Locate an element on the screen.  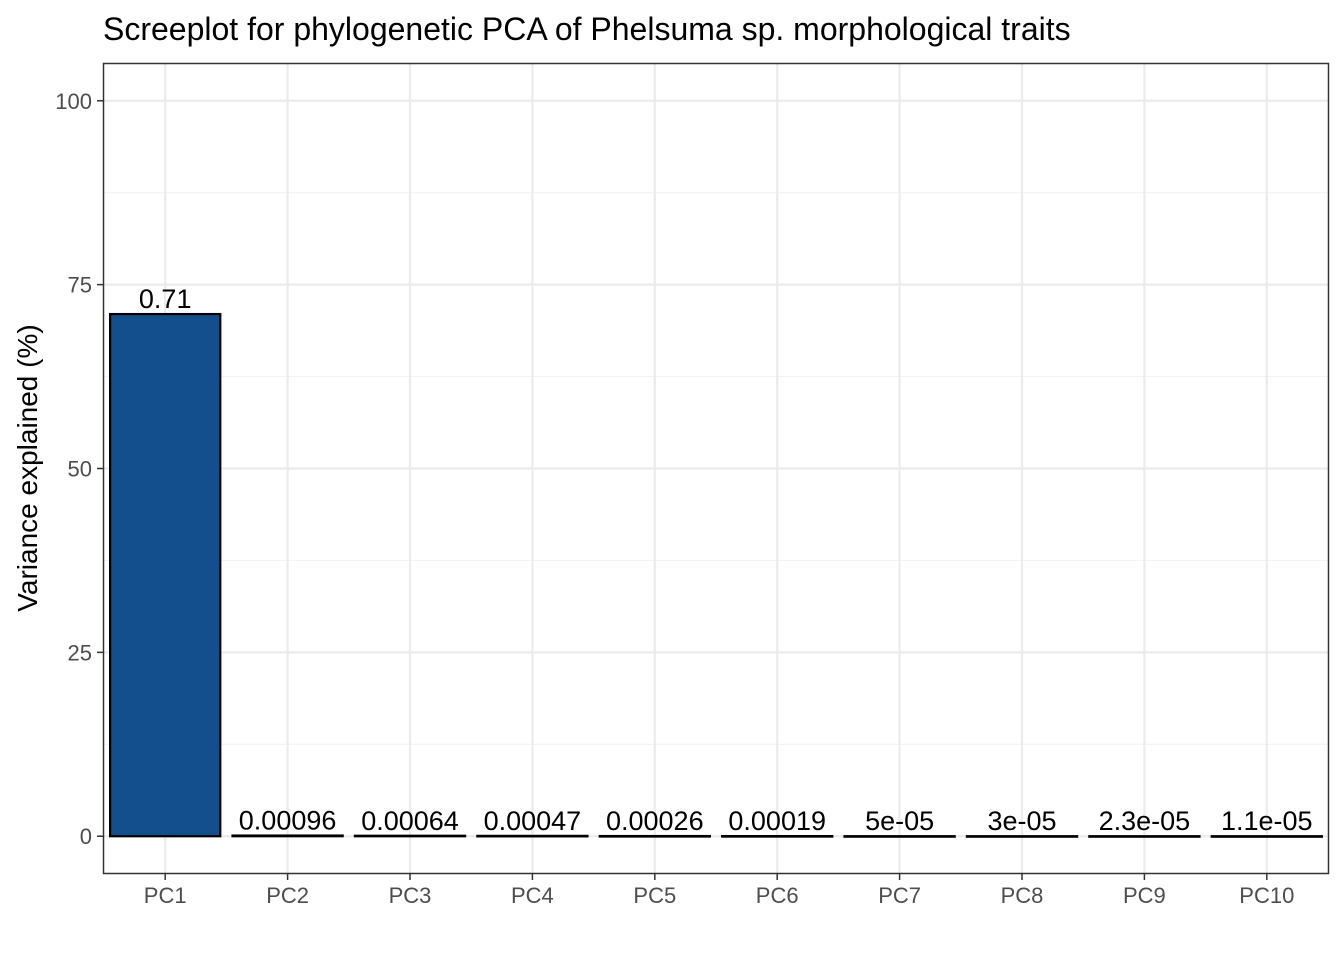
bar-pc4 is located at coordinates (532, 836).